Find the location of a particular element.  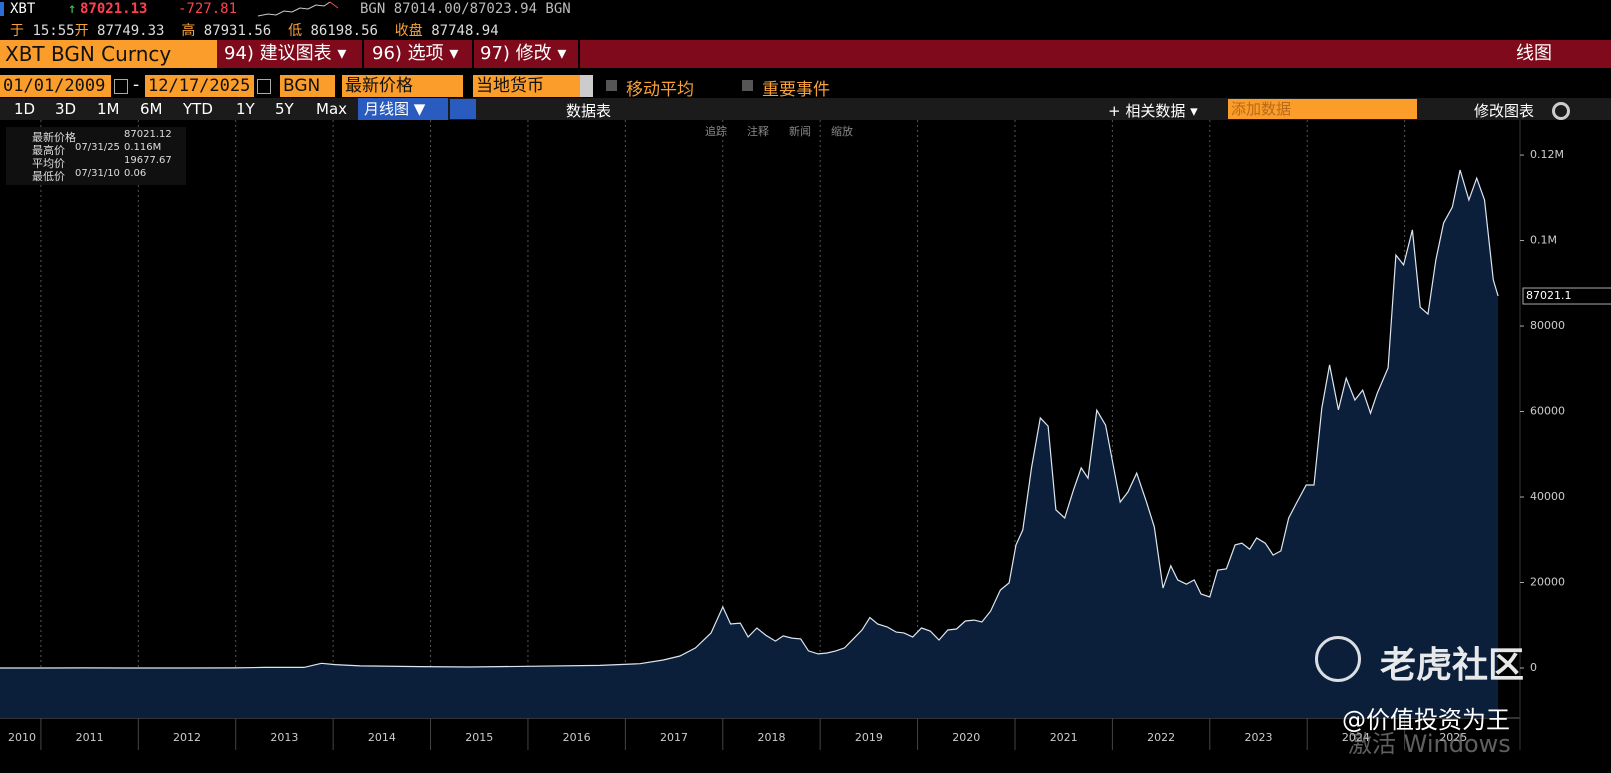

x-tick-label: 2023 is located at coordinates (1259, 737).